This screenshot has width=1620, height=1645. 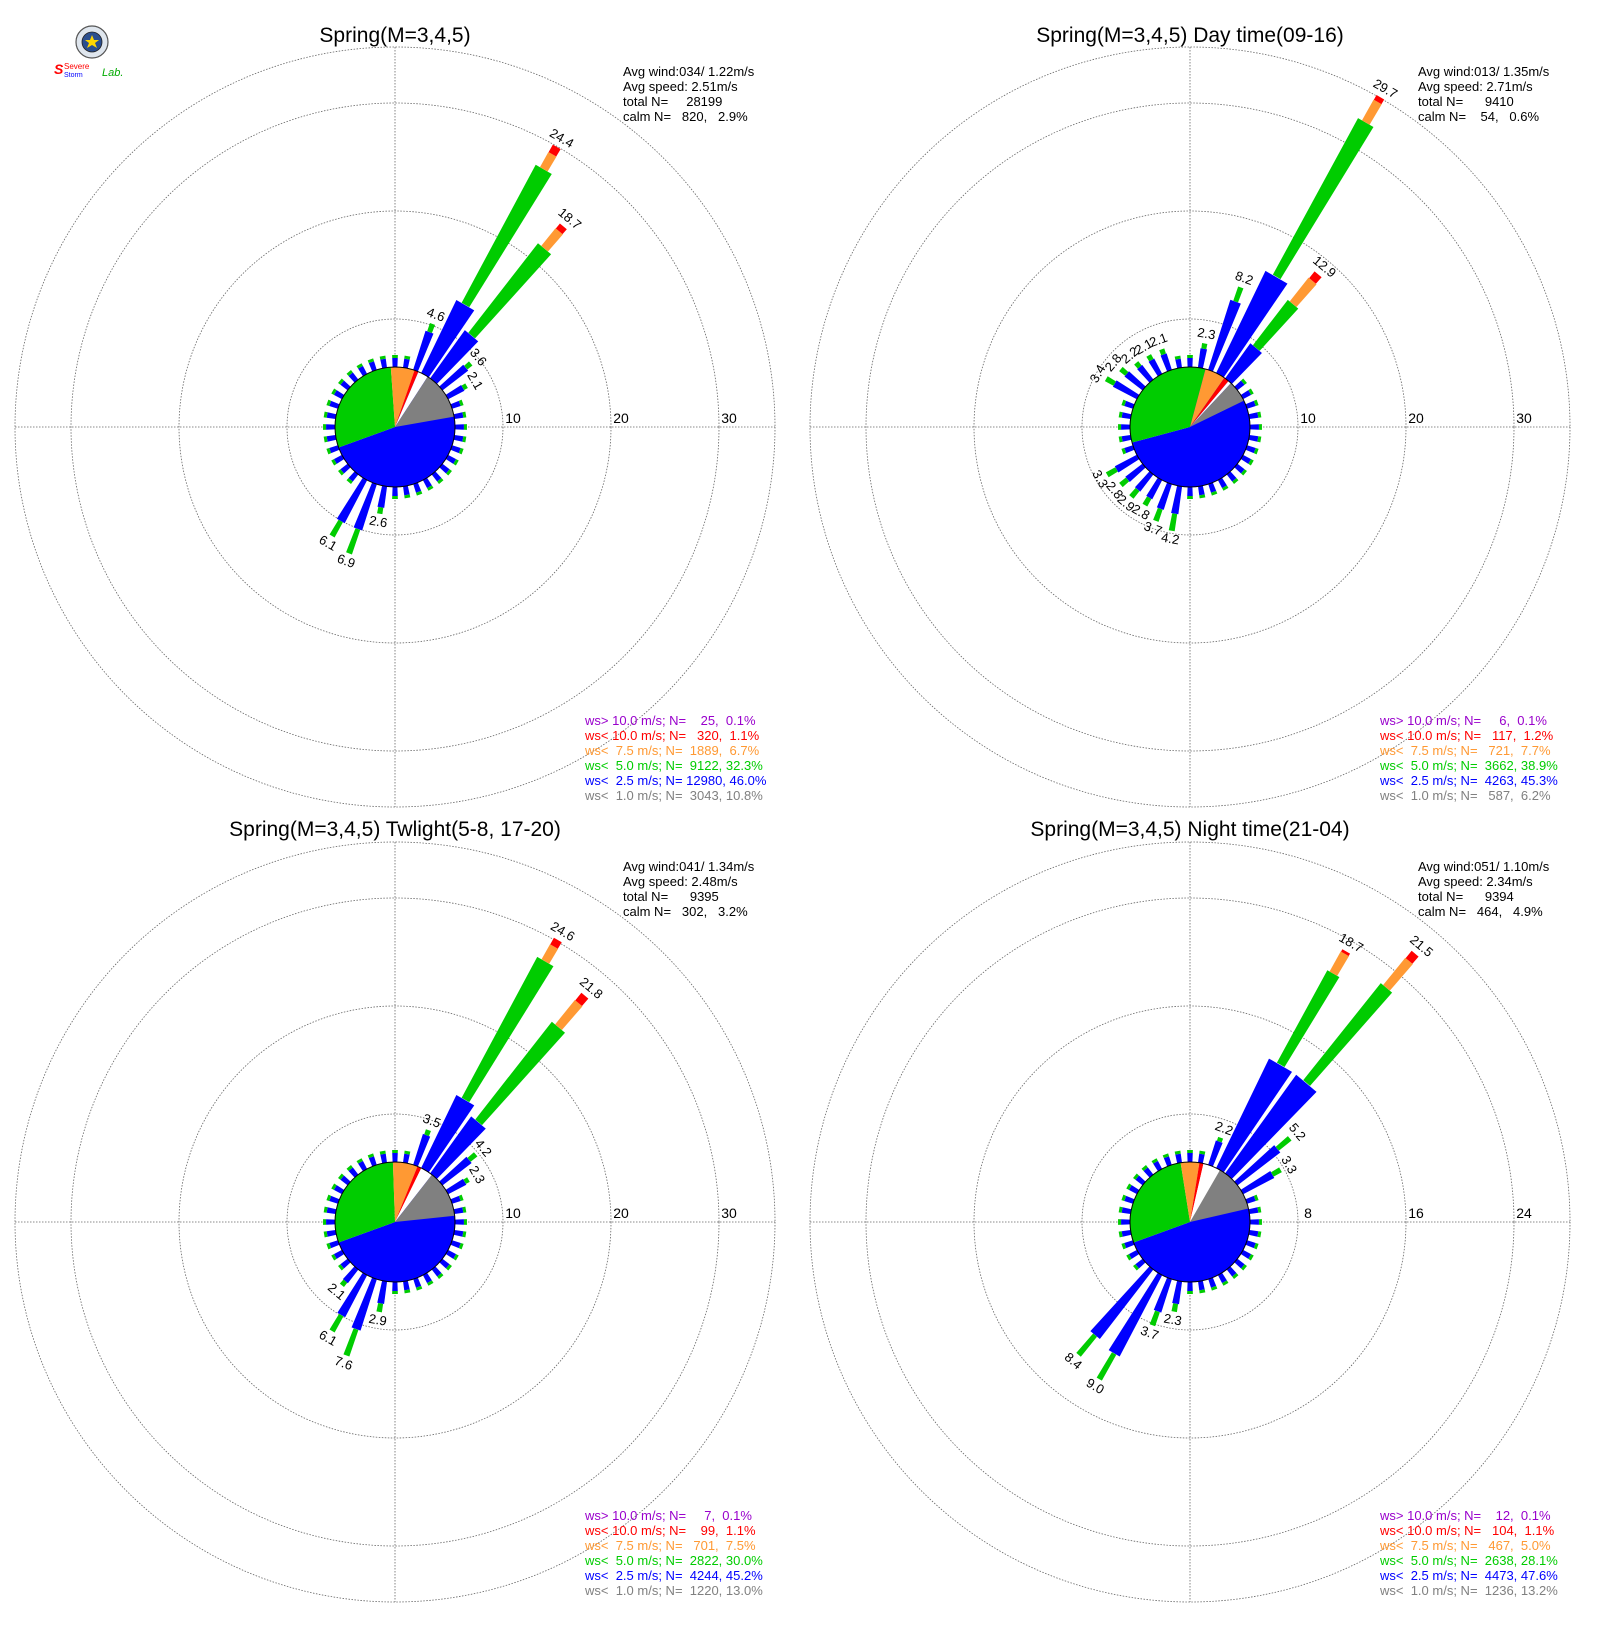 What do you see at coordinates (364, 1202) in the screenshot?
I see `pie-slice-lt5` at bounding box center [364, 1202].